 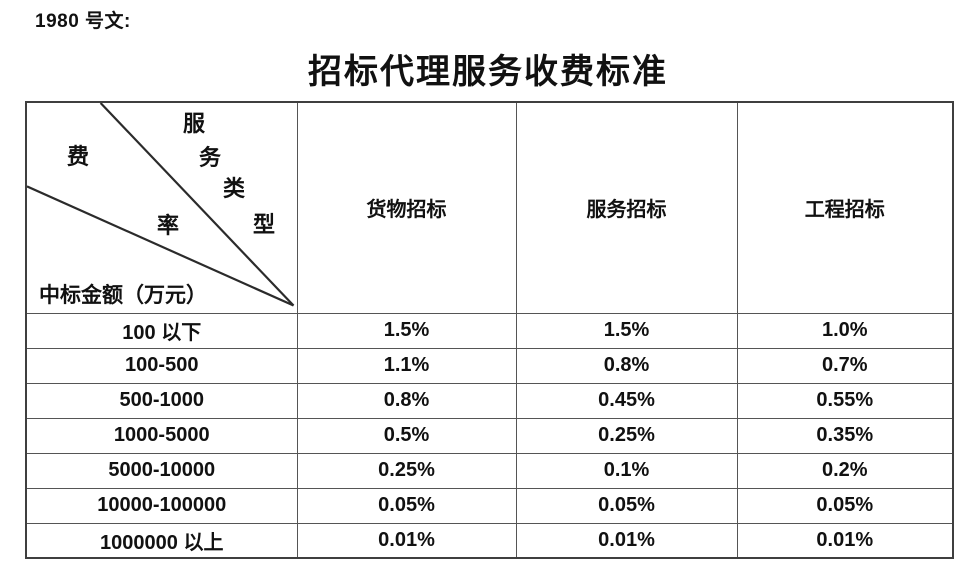 What do you see at coordinates (845, 470) in the screenshot?
I see `rate-value: 0.2%` at bounding box center [845, 470].